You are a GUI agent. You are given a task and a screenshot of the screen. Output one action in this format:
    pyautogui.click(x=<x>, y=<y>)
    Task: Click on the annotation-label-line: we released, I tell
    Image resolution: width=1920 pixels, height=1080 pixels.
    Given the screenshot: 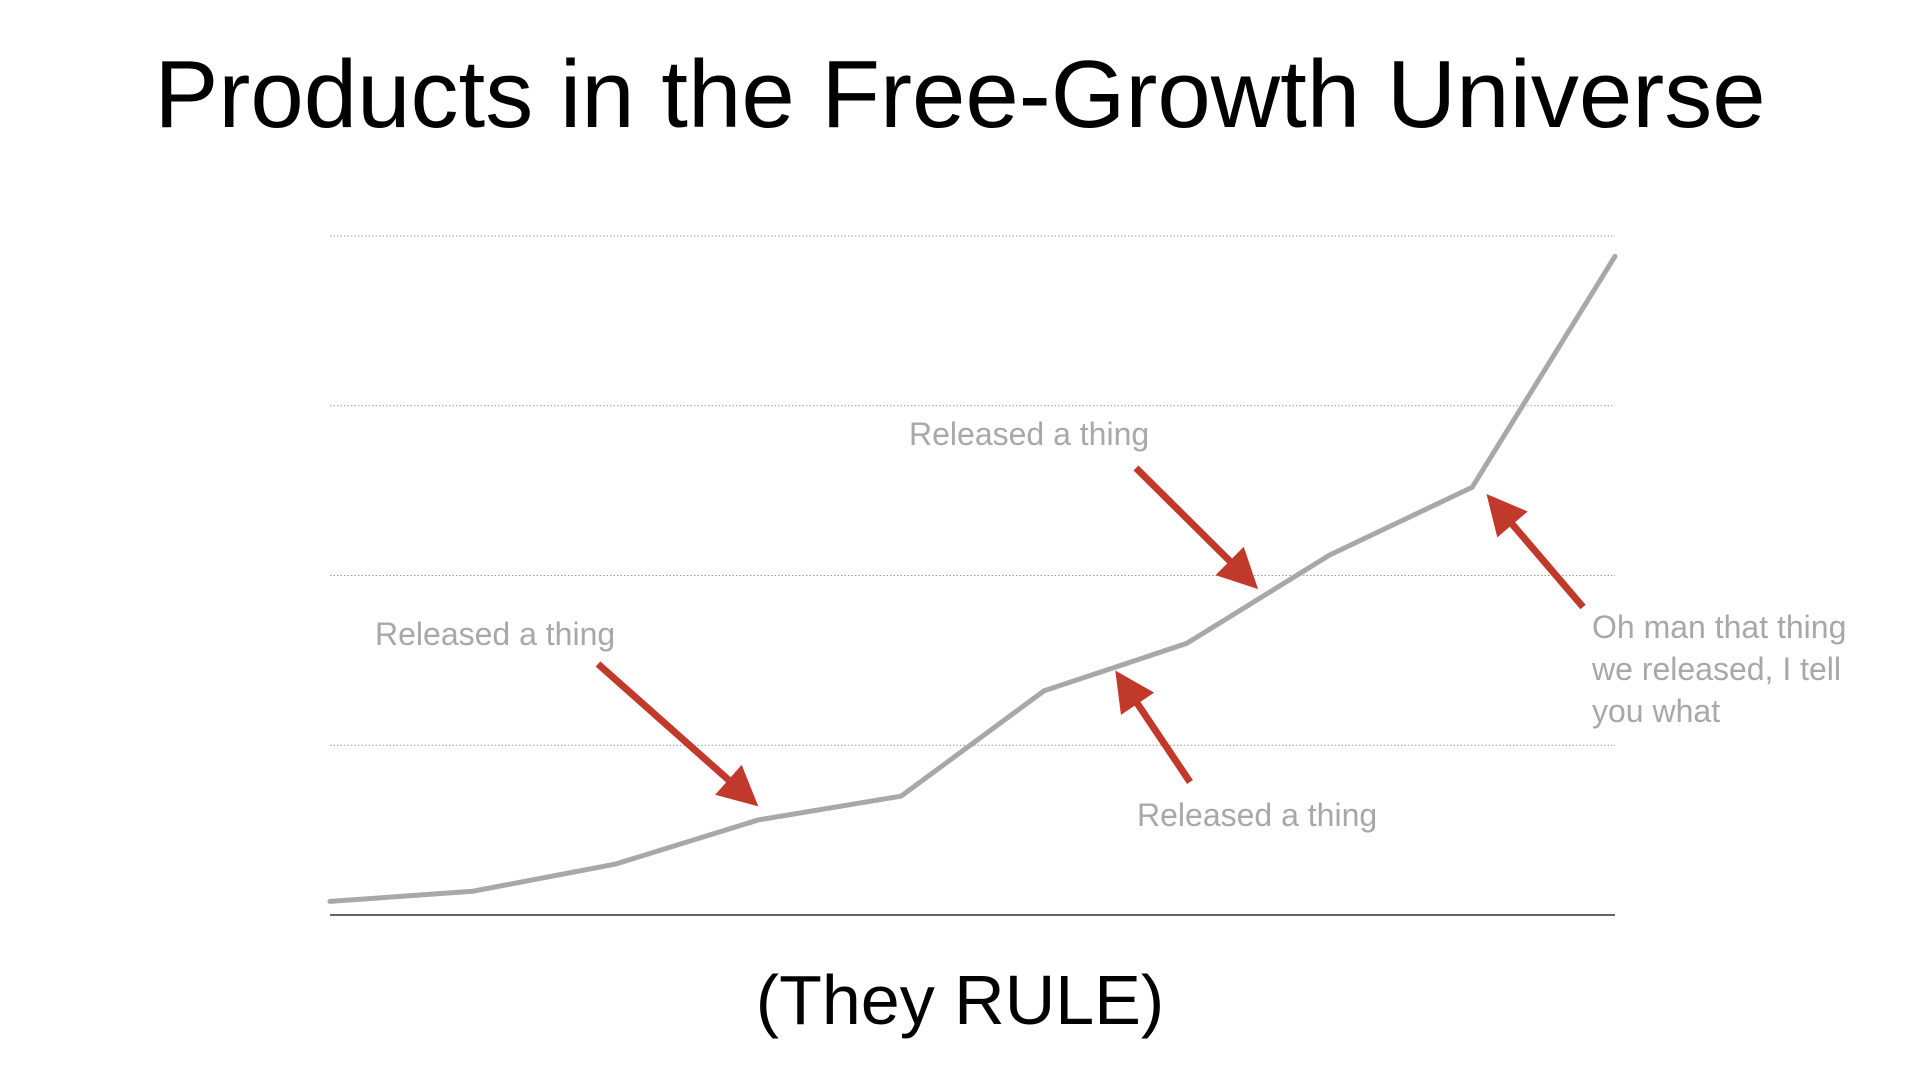 What is the action you would take?
    pyautogui.click(x=1716, y=669)
    